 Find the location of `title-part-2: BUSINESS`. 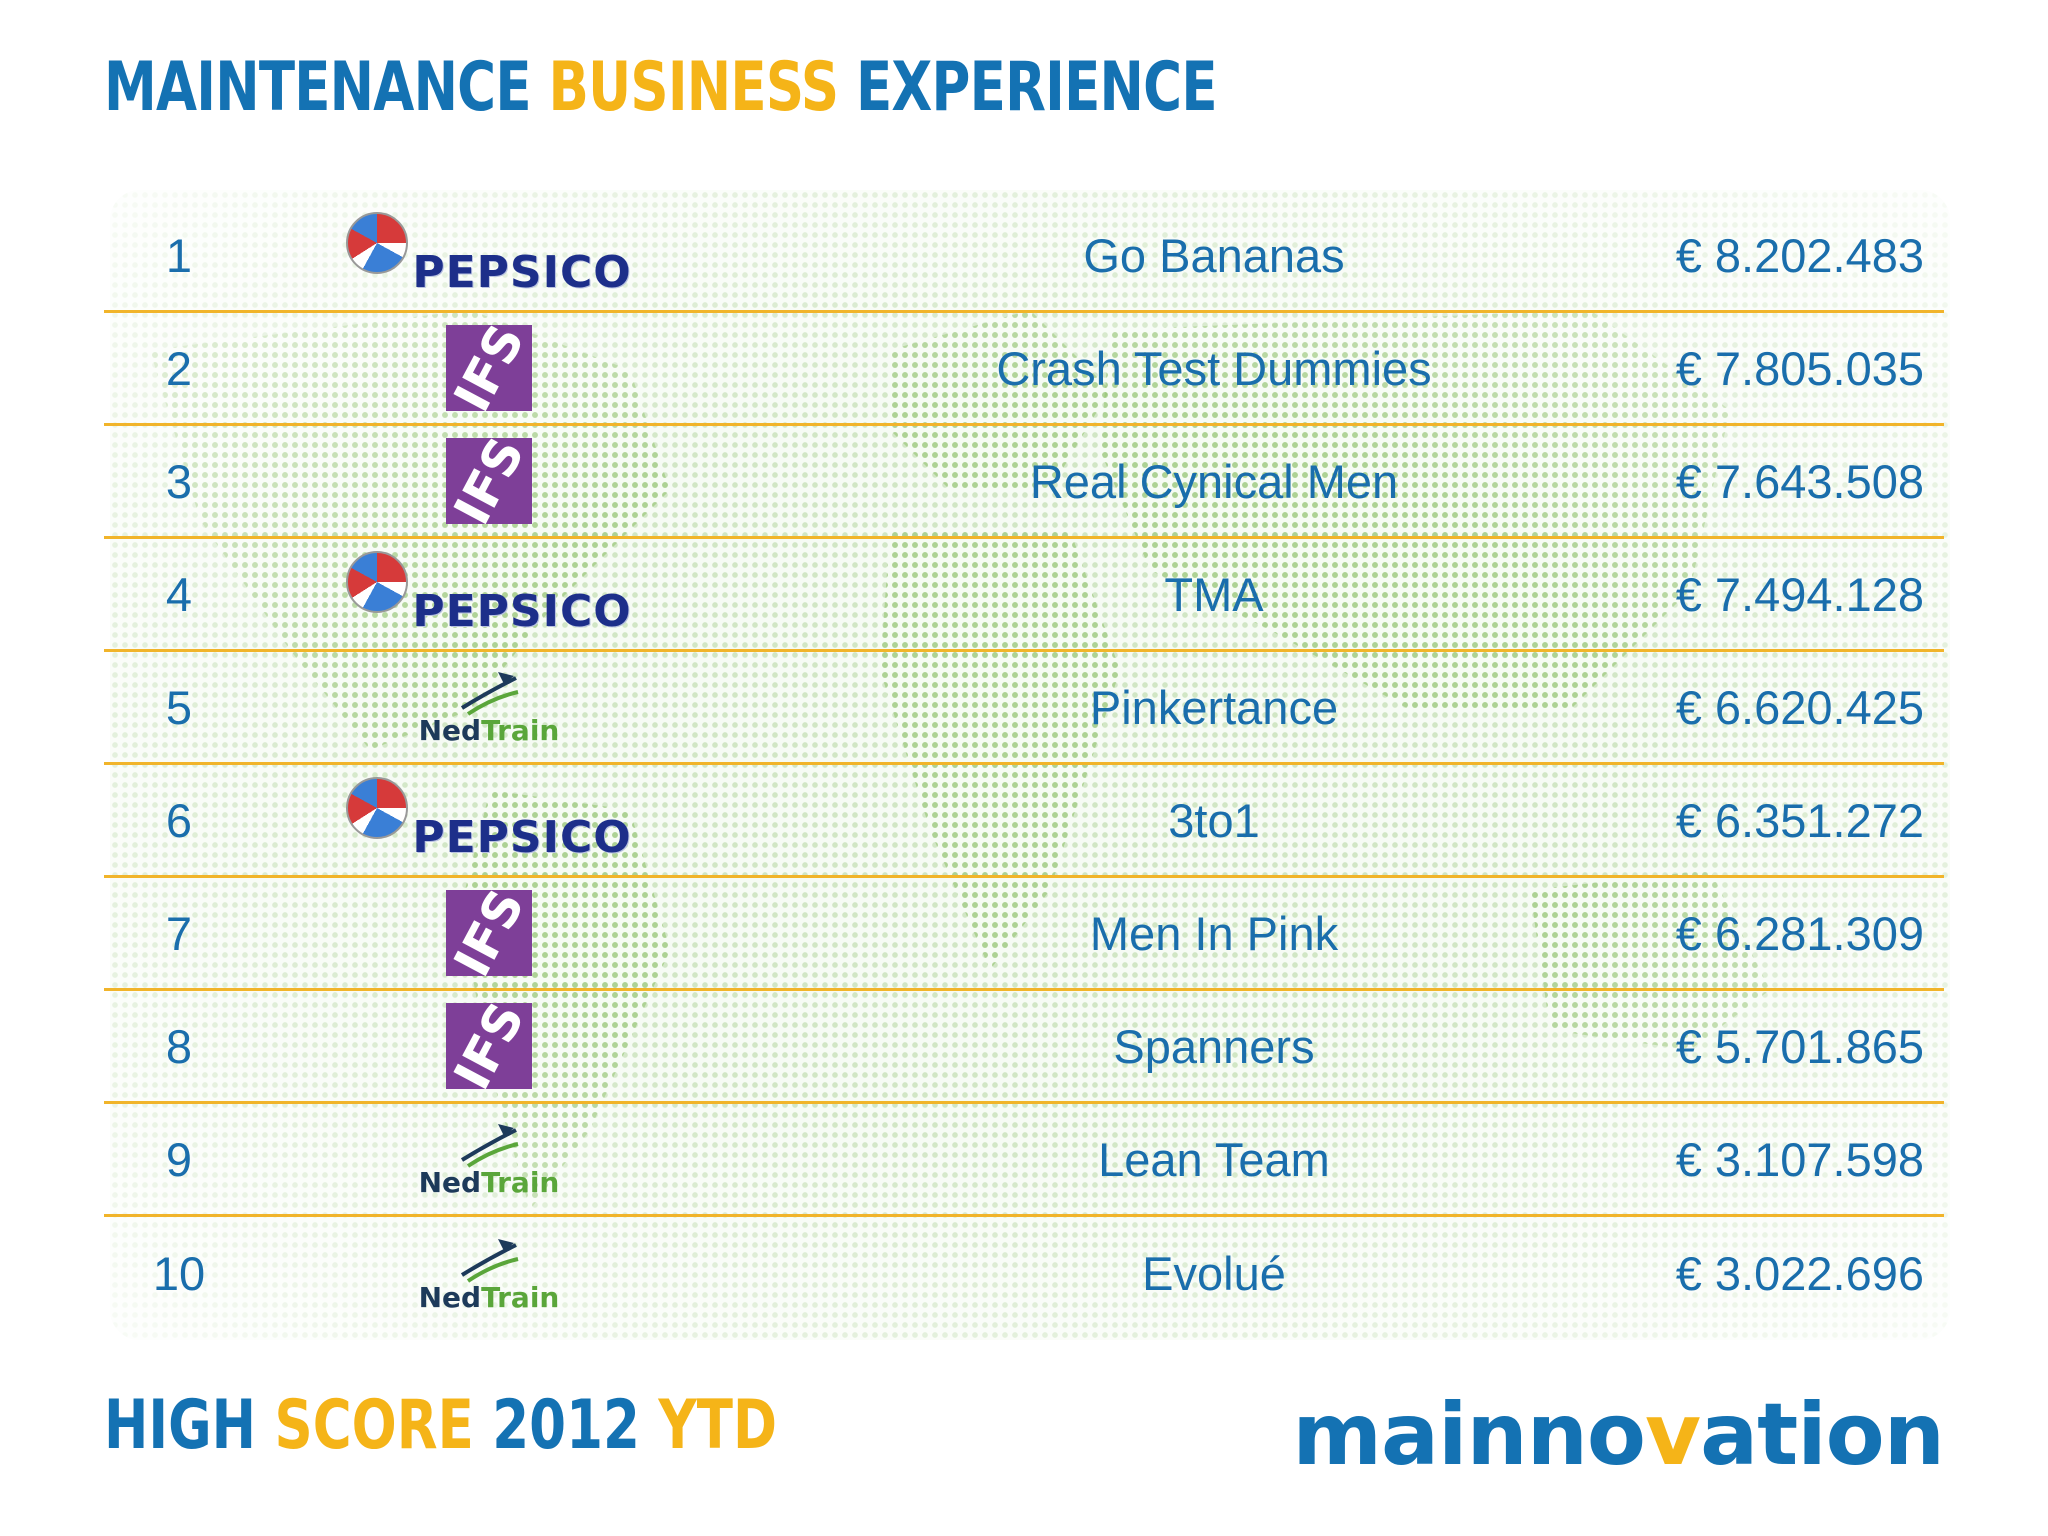

title-part-2: BUSINESS is located at coordinates (693, 87).